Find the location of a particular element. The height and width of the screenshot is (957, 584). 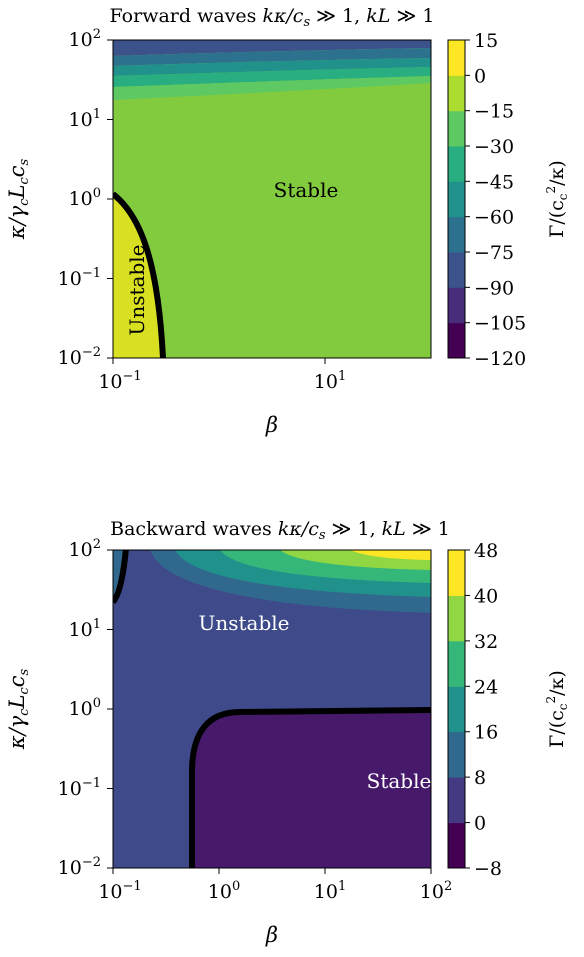

chart-title-backward: Backward waves kκ/cs ≫ 1, kL ≫ 1 is located at coordinates (280, 530).